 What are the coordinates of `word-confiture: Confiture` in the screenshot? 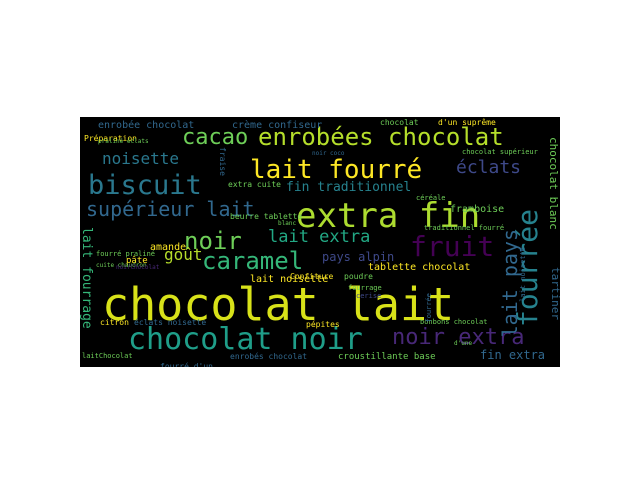 It's located at (312, 276).